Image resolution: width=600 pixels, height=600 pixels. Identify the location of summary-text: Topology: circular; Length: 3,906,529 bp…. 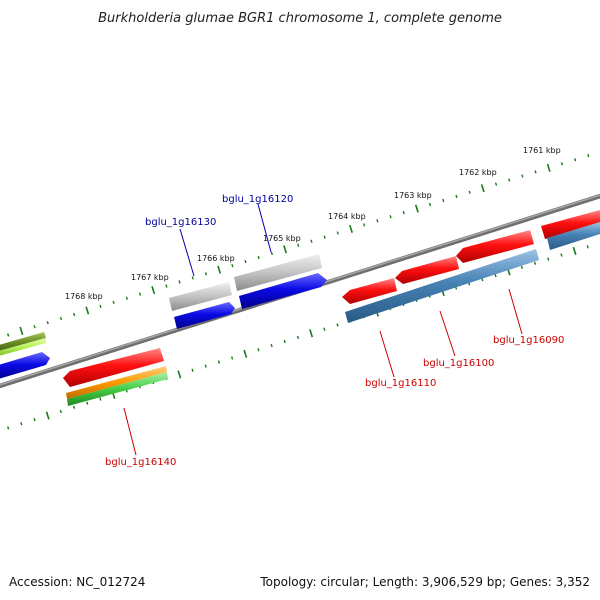
(424, 582).